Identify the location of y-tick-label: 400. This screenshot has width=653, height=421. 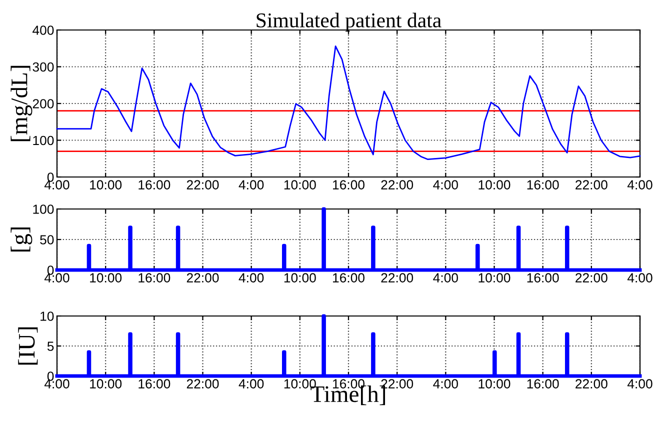
(43, 30).